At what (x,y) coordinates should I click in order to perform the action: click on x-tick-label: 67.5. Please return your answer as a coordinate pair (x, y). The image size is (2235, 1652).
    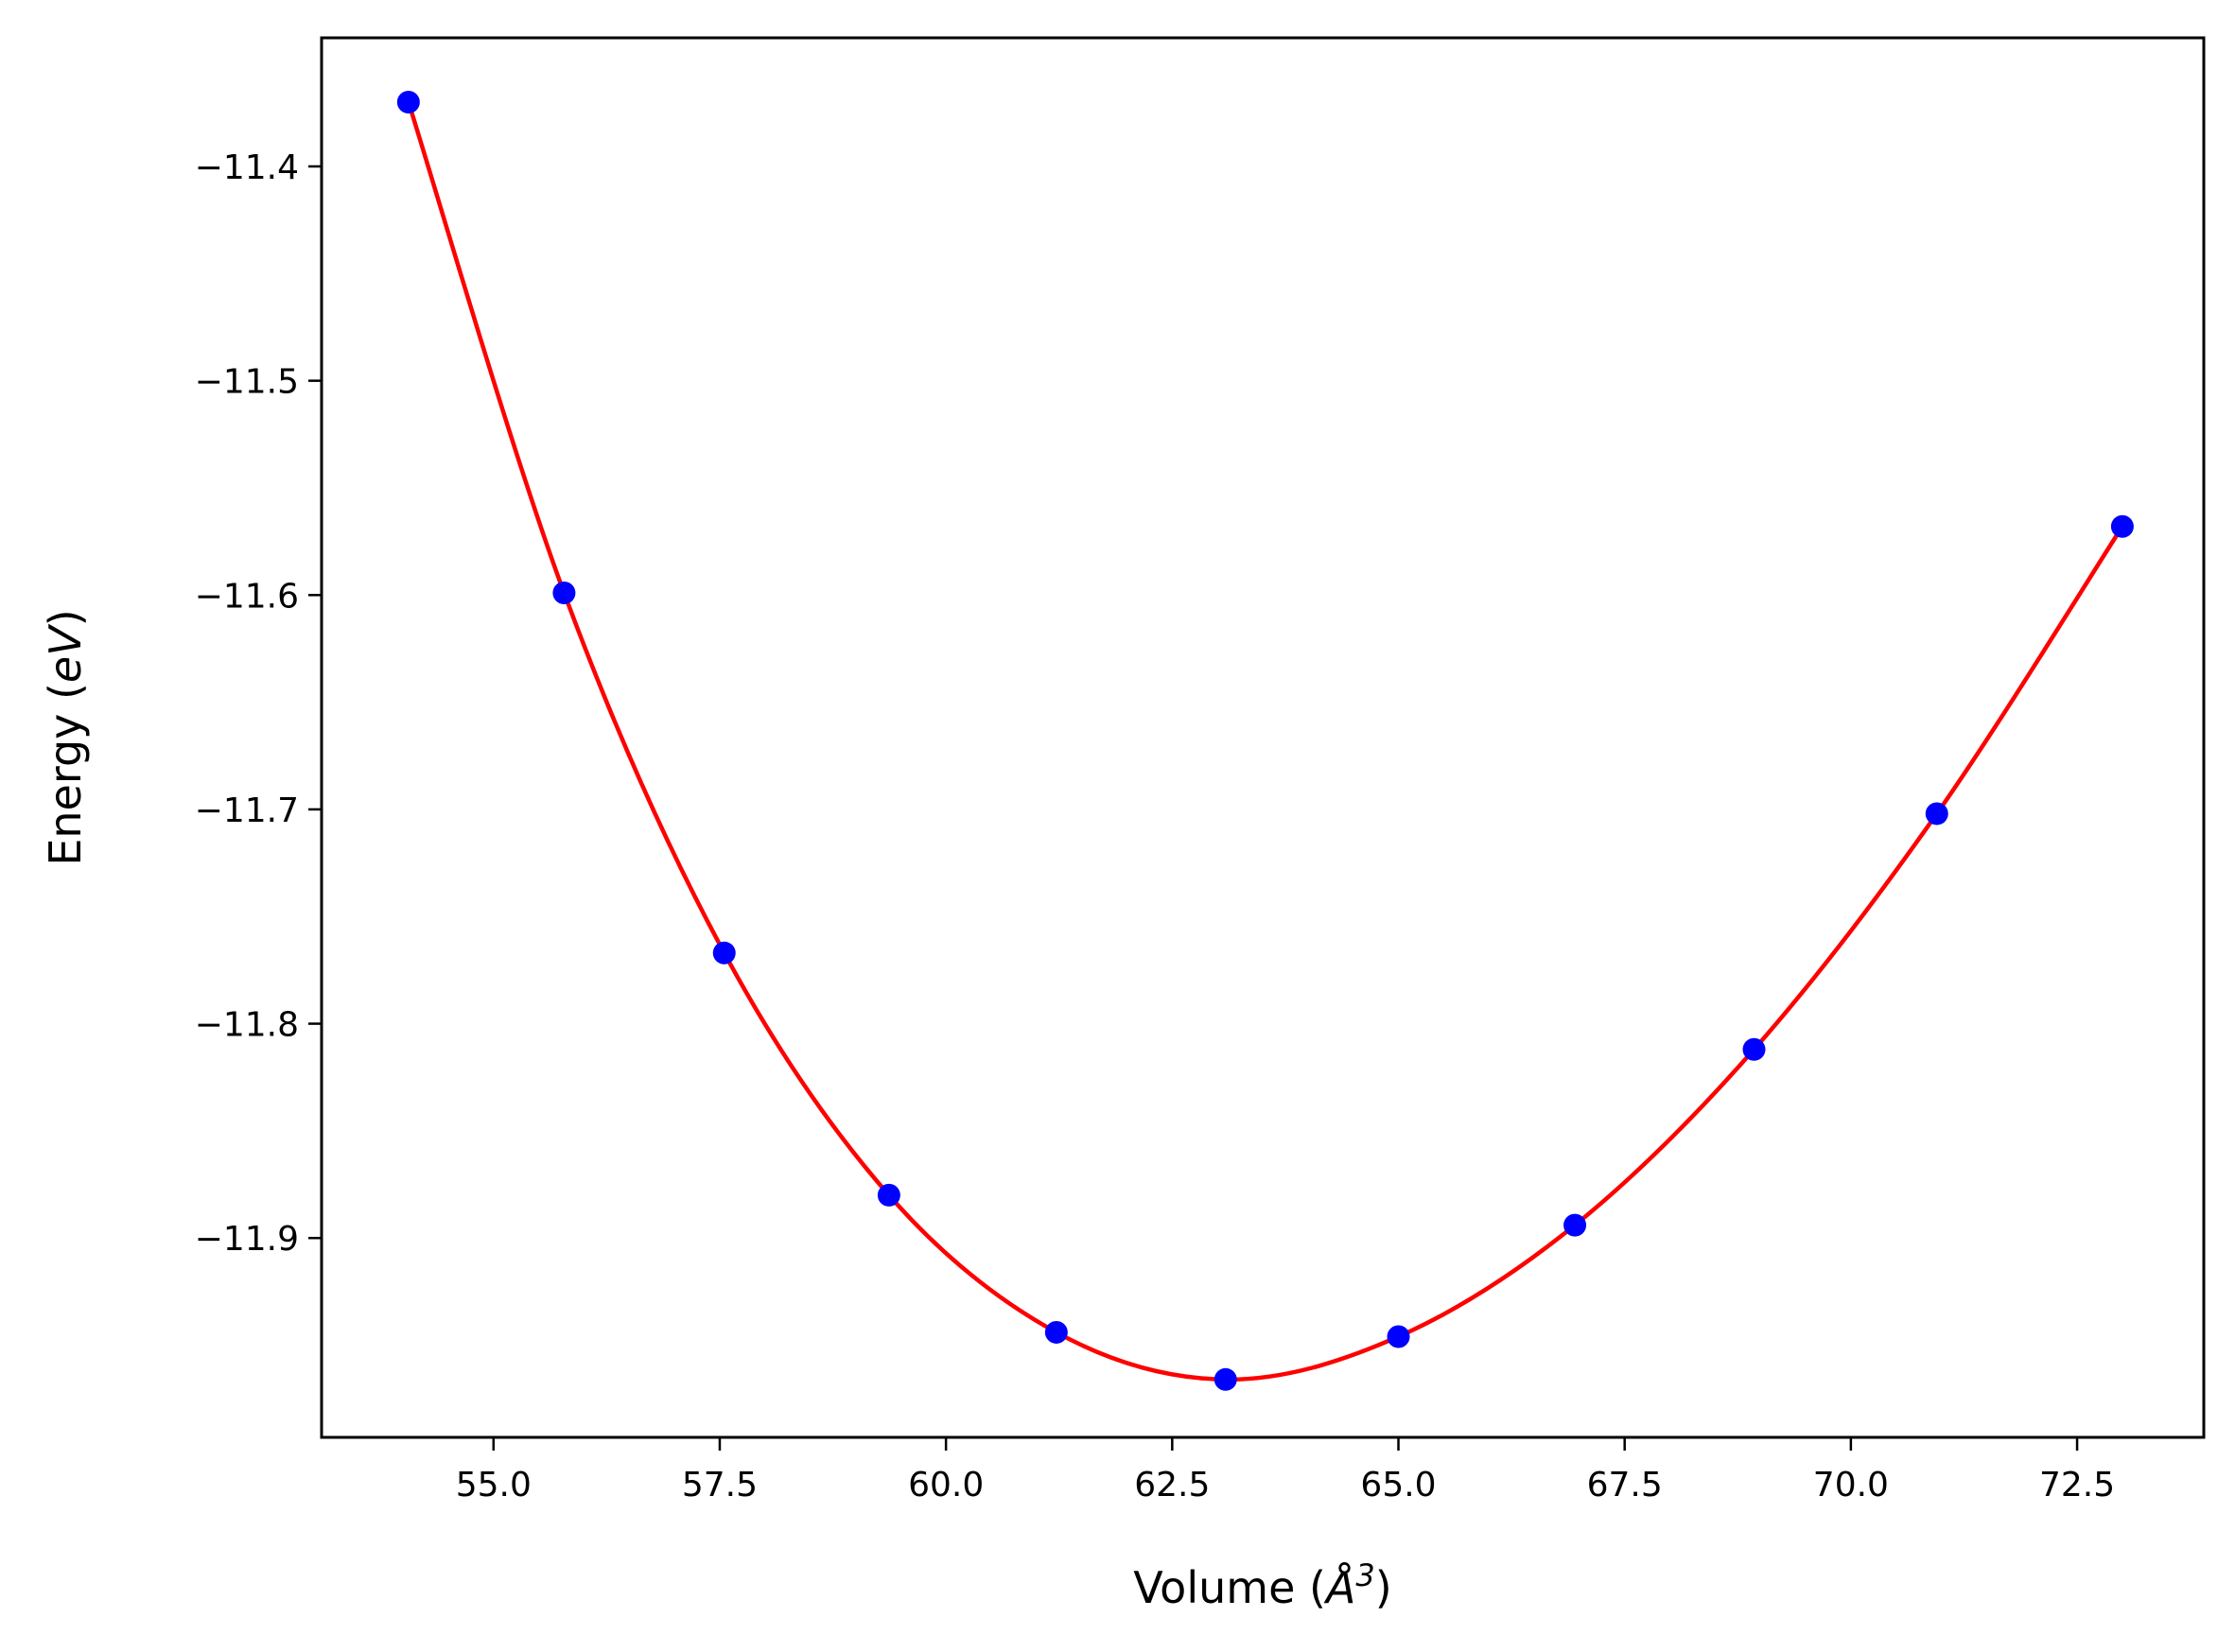
    Looking at the image, I should click on (1625, 1485).